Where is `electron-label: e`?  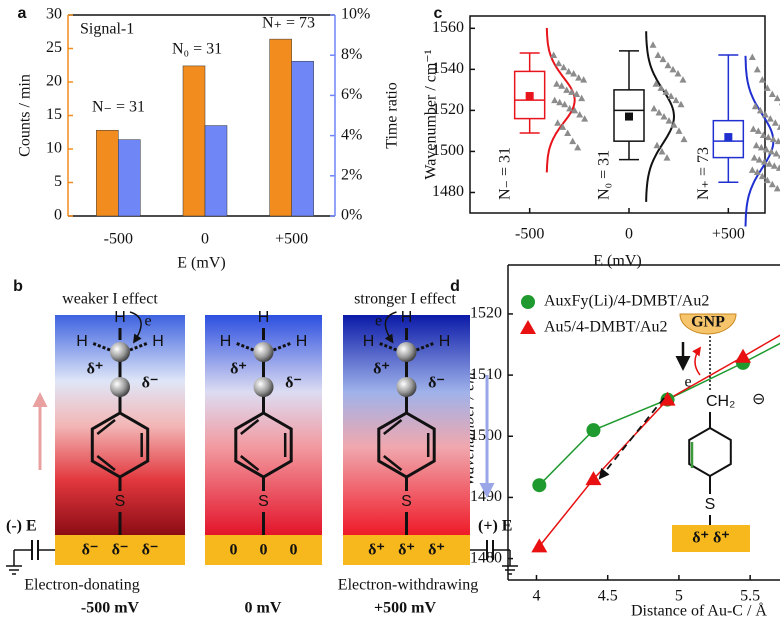 electron-label: e is located at coordinates (378, 321).